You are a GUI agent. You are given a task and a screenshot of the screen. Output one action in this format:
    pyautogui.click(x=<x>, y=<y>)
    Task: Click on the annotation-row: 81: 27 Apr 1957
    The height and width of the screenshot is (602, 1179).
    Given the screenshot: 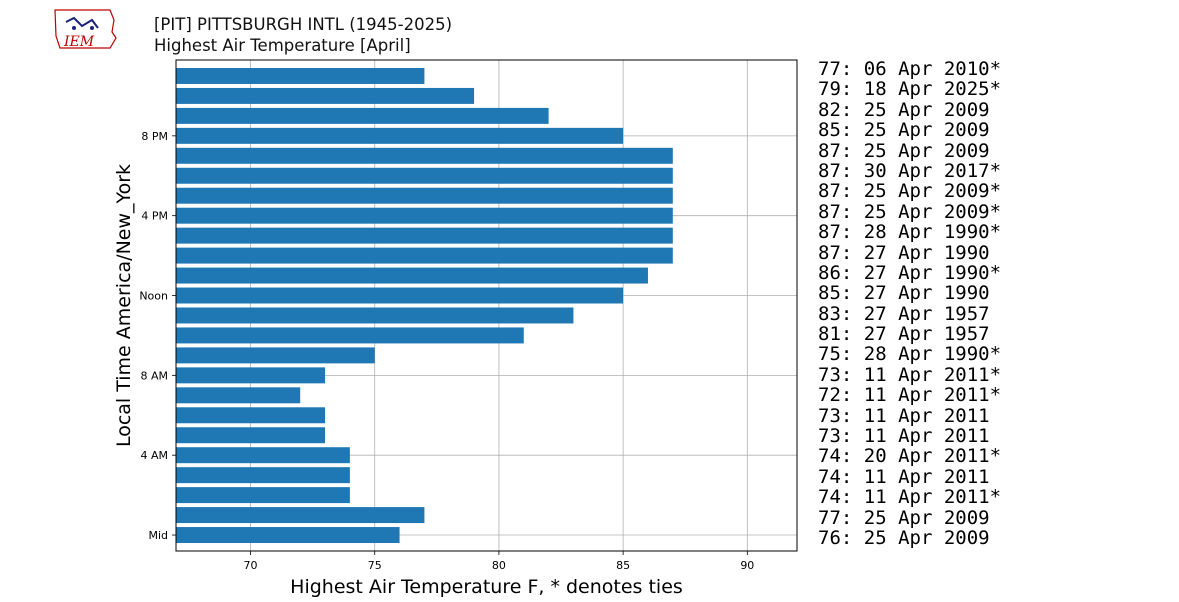 What is the action you would take?
    pyautogui.click(x=904, y=334)
    